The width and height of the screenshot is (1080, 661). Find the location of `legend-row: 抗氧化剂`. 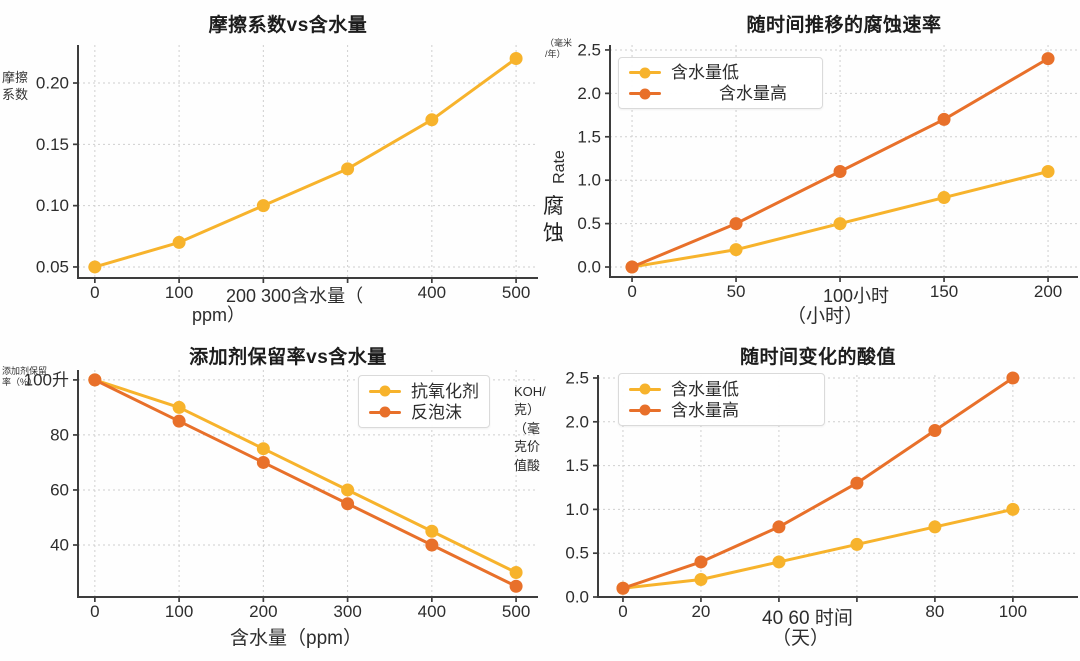

legend-row: 抗氧化剂 is located at coordinates (424, 391).